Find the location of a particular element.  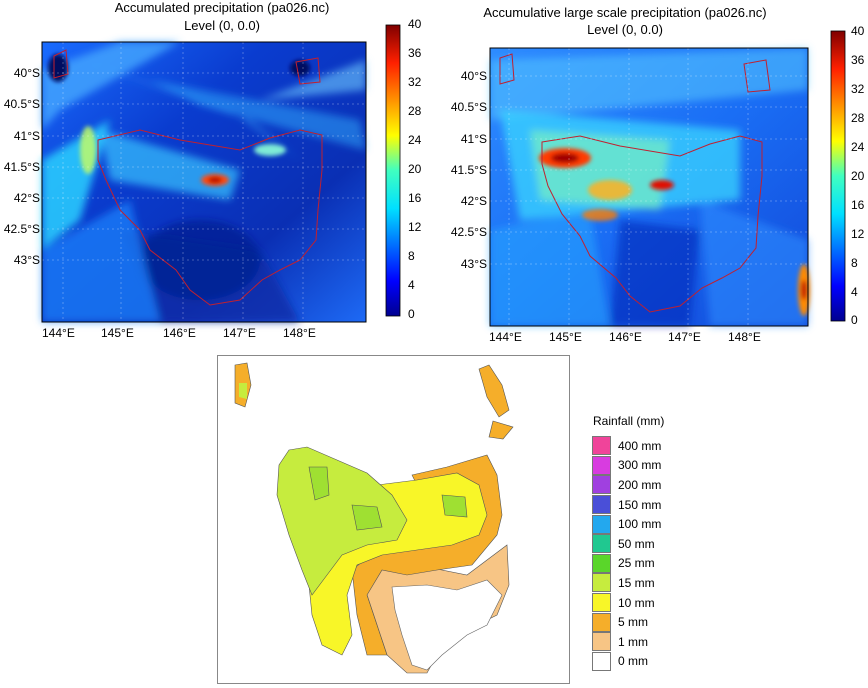

rainfall-legend-item: 300 mm is located at coordinates (642, 465).